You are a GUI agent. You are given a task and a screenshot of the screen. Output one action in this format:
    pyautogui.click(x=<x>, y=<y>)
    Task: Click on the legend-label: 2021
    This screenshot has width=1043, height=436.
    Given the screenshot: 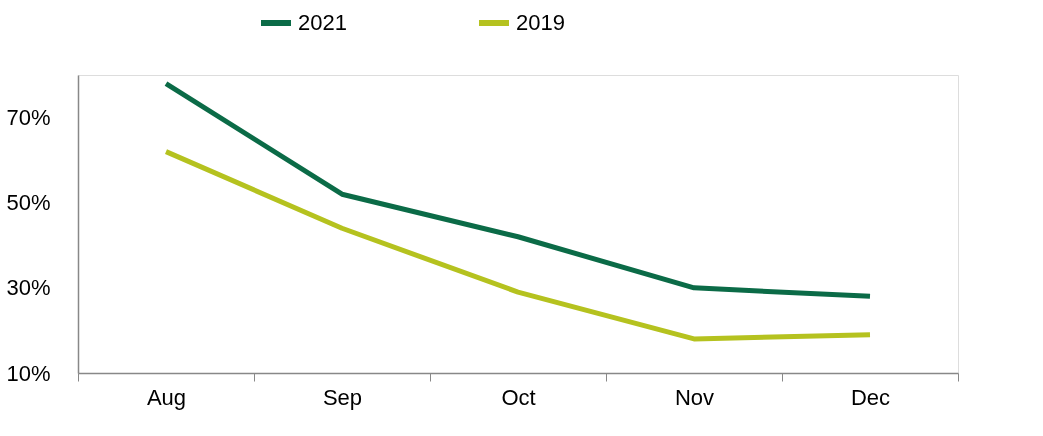 What is the action you would take?
    pyautogui.click(x=322, y=22)
    